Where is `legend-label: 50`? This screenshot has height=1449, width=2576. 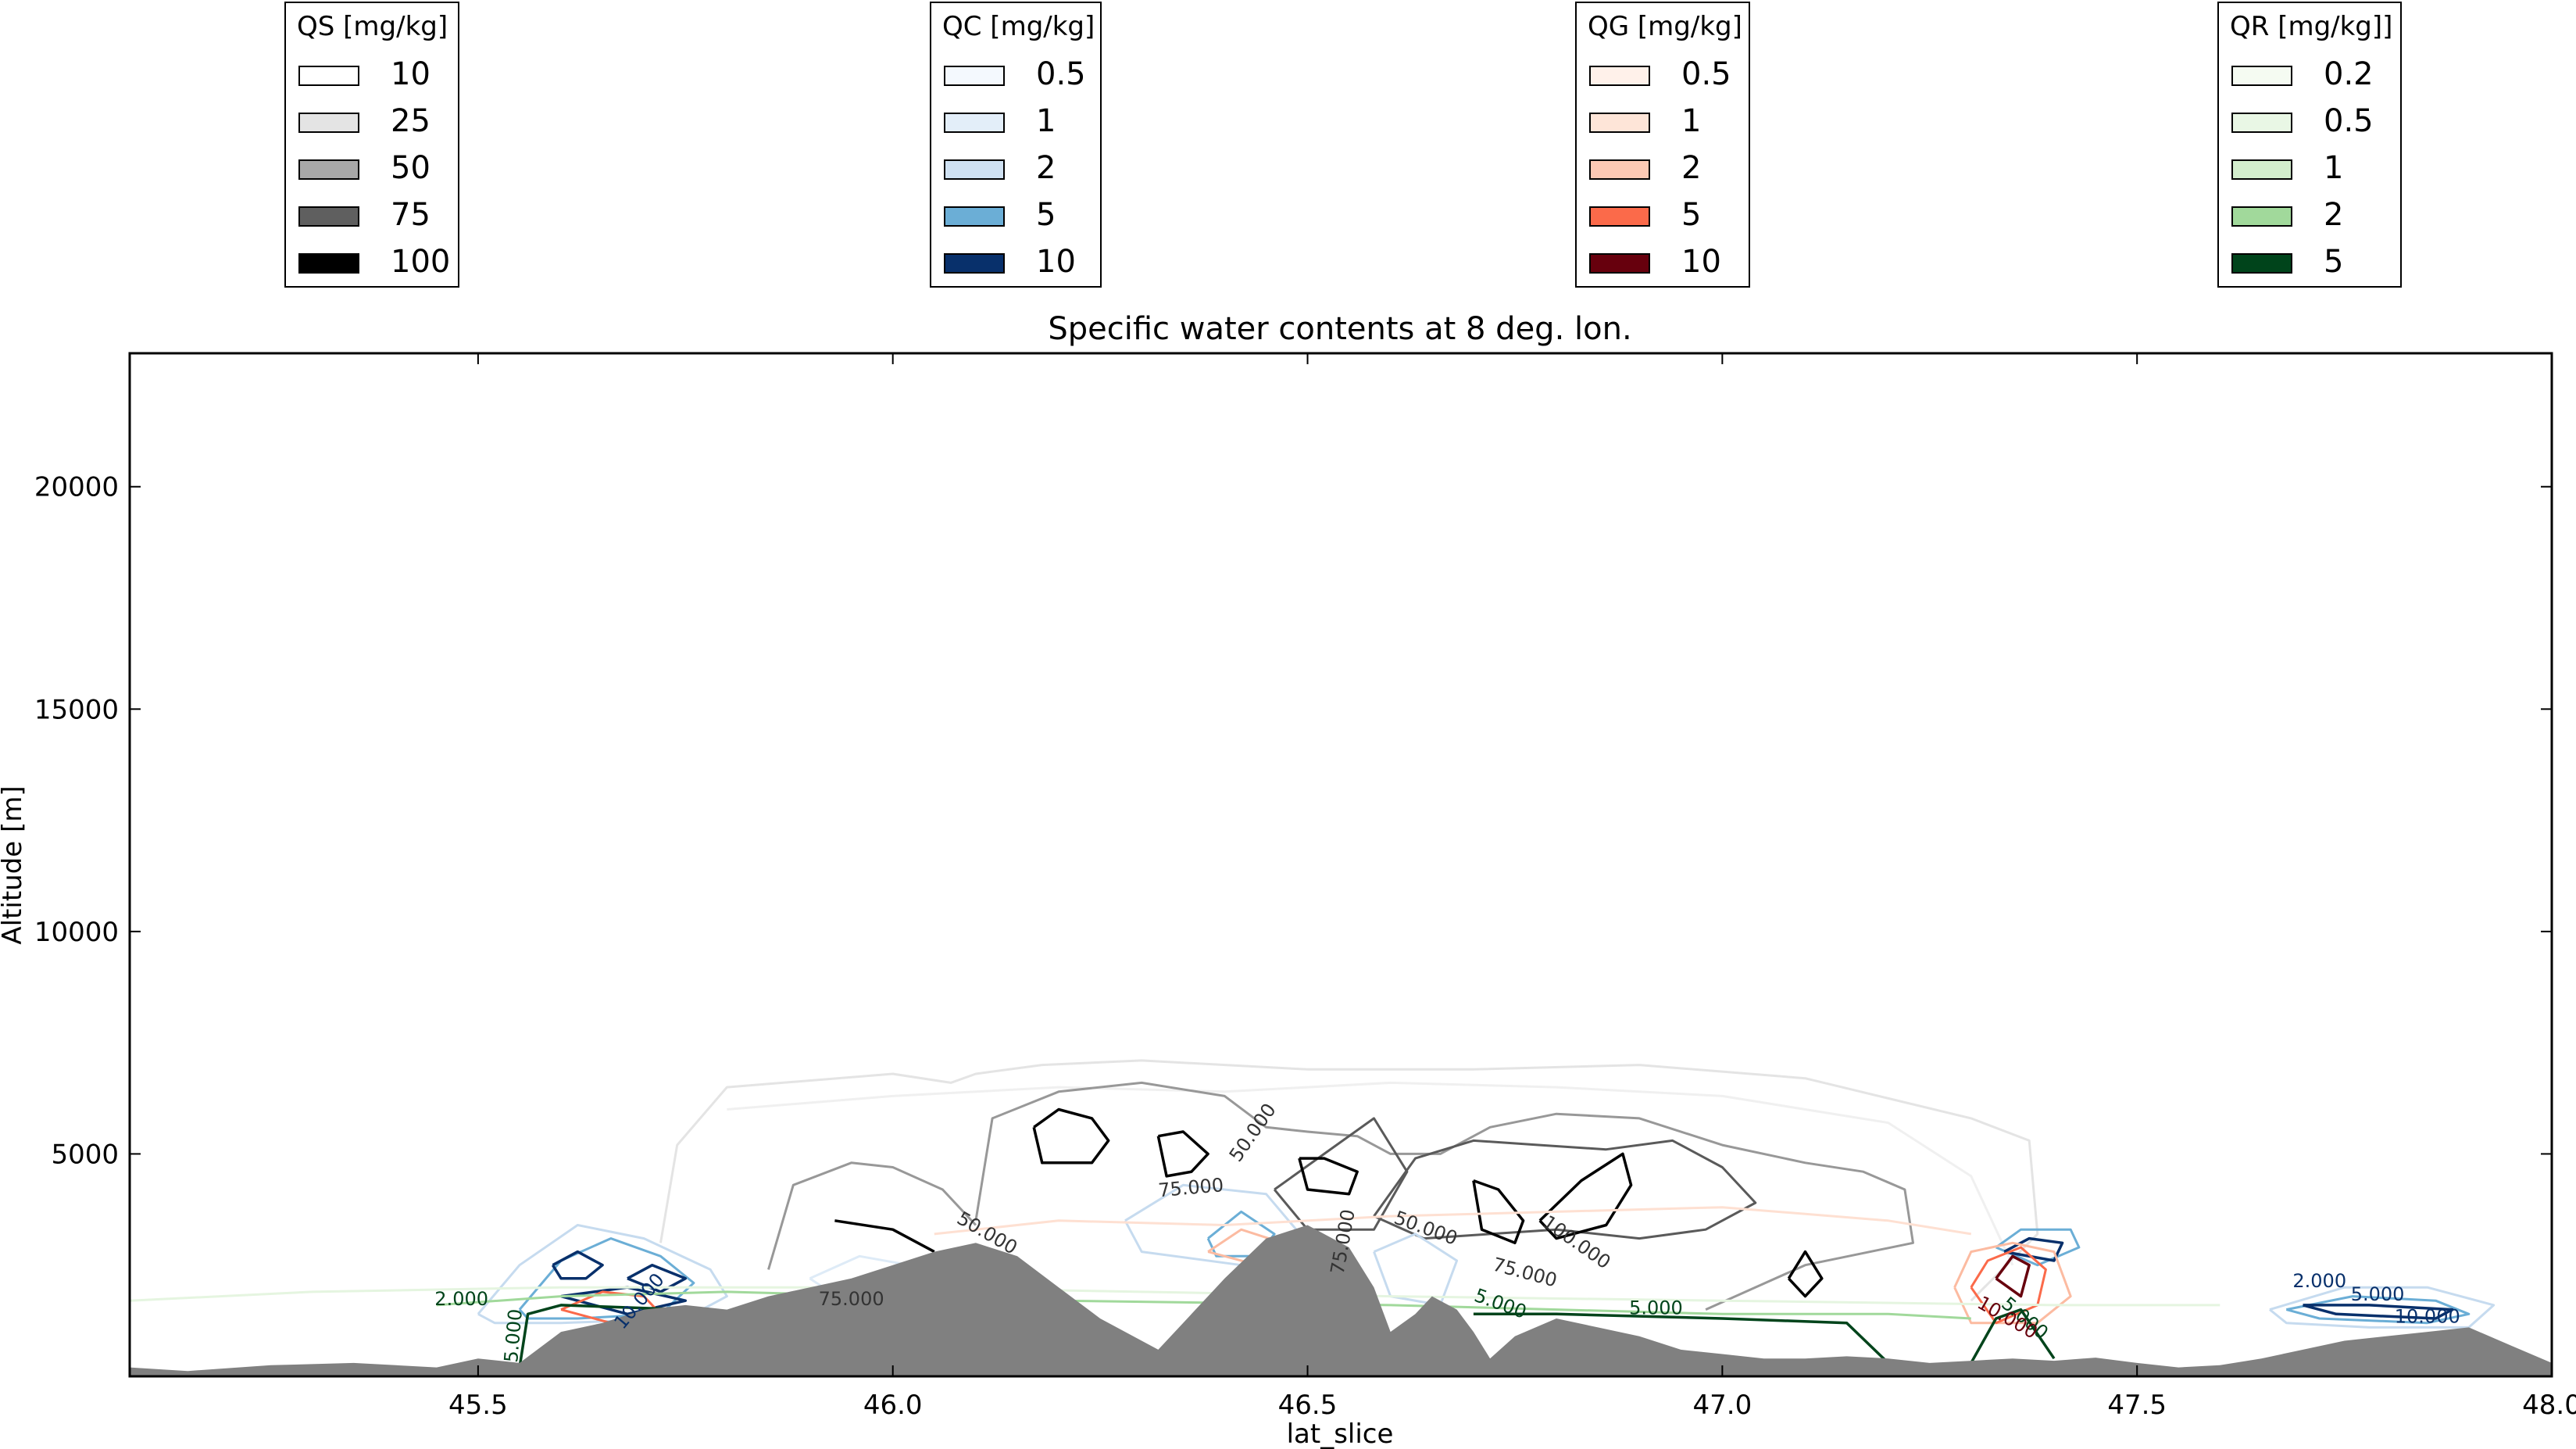 legend-label: 50 is located at coordinates (411, 168).